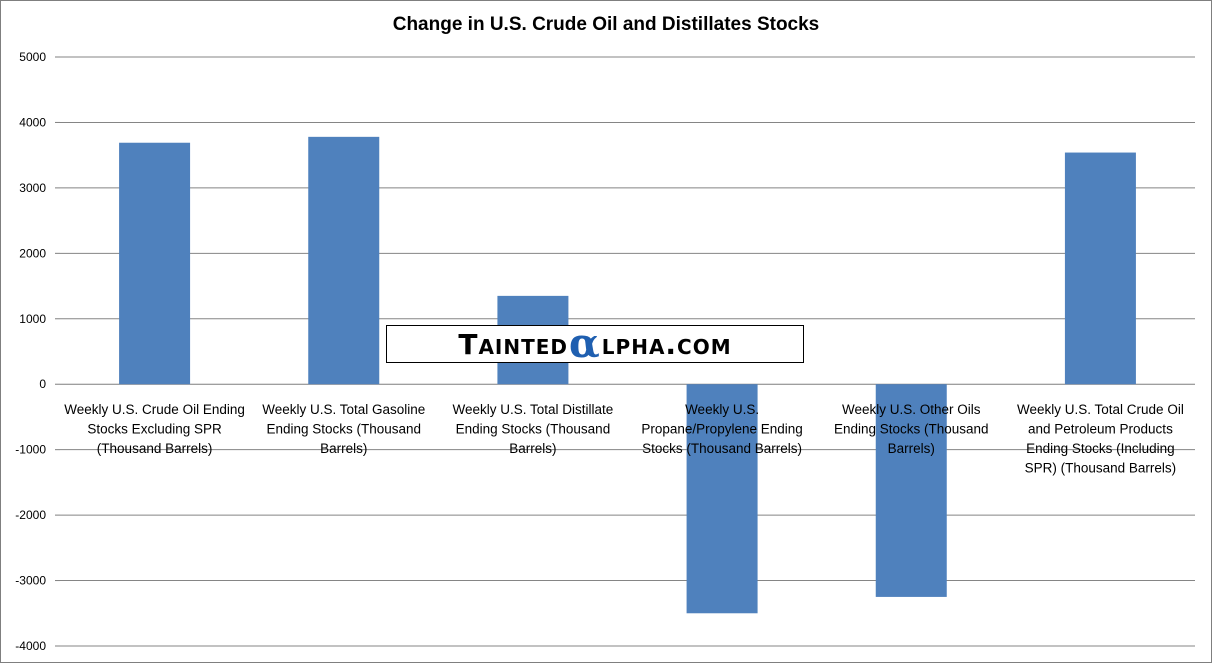 The height and width of the screenshot is (663, 1212). What do you see at coordinates (911, 409) in the screenshot?
I see `category-label: Weekly U.S. Other Oils` at bounding box center [911, 409].